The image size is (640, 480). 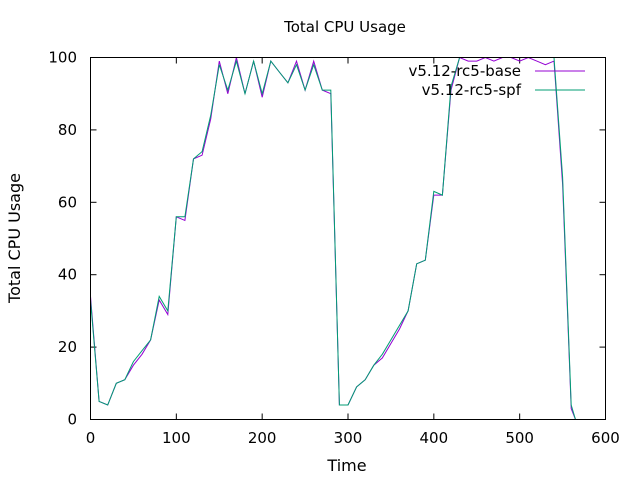 I want to click on y-tick-label: 100, so click(x=62, y=58).